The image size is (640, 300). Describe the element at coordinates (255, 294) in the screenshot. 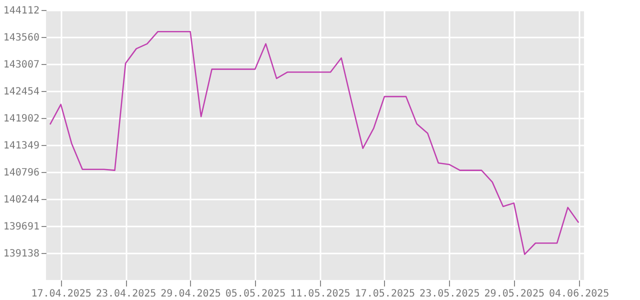

I see `x-tick-label: 05.05.2025` at that location.